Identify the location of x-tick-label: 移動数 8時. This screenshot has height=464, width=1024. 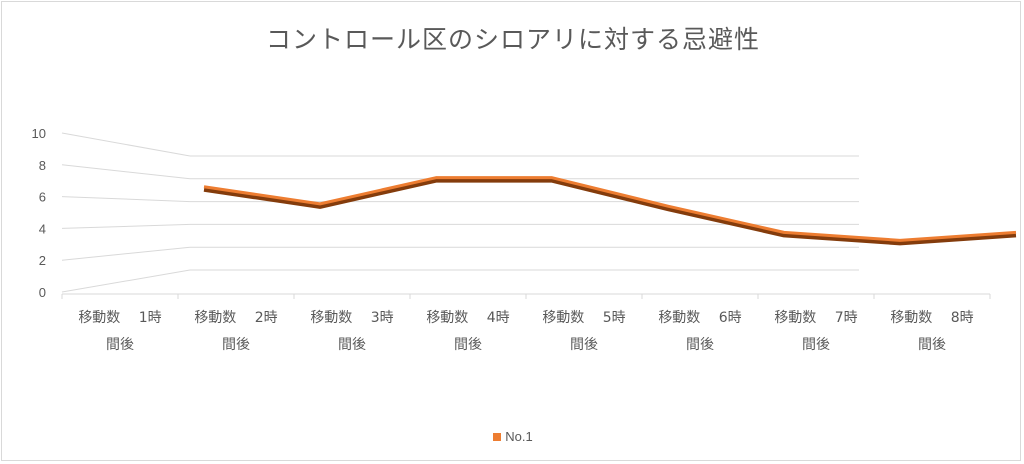
(931, 318).